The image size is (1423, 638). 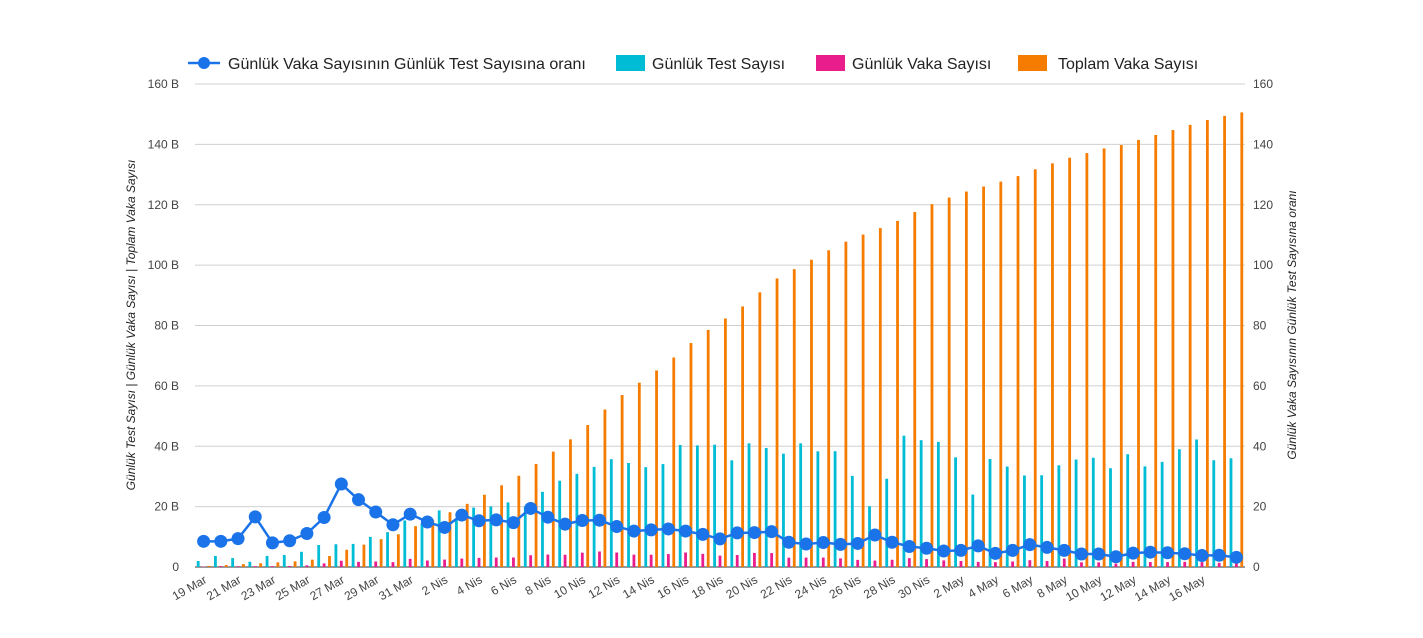 What do you see at coordinates (1263, 265) in the screenshot?
I see `y-tick-label-right: 100` at bounding box center [1263, 265].